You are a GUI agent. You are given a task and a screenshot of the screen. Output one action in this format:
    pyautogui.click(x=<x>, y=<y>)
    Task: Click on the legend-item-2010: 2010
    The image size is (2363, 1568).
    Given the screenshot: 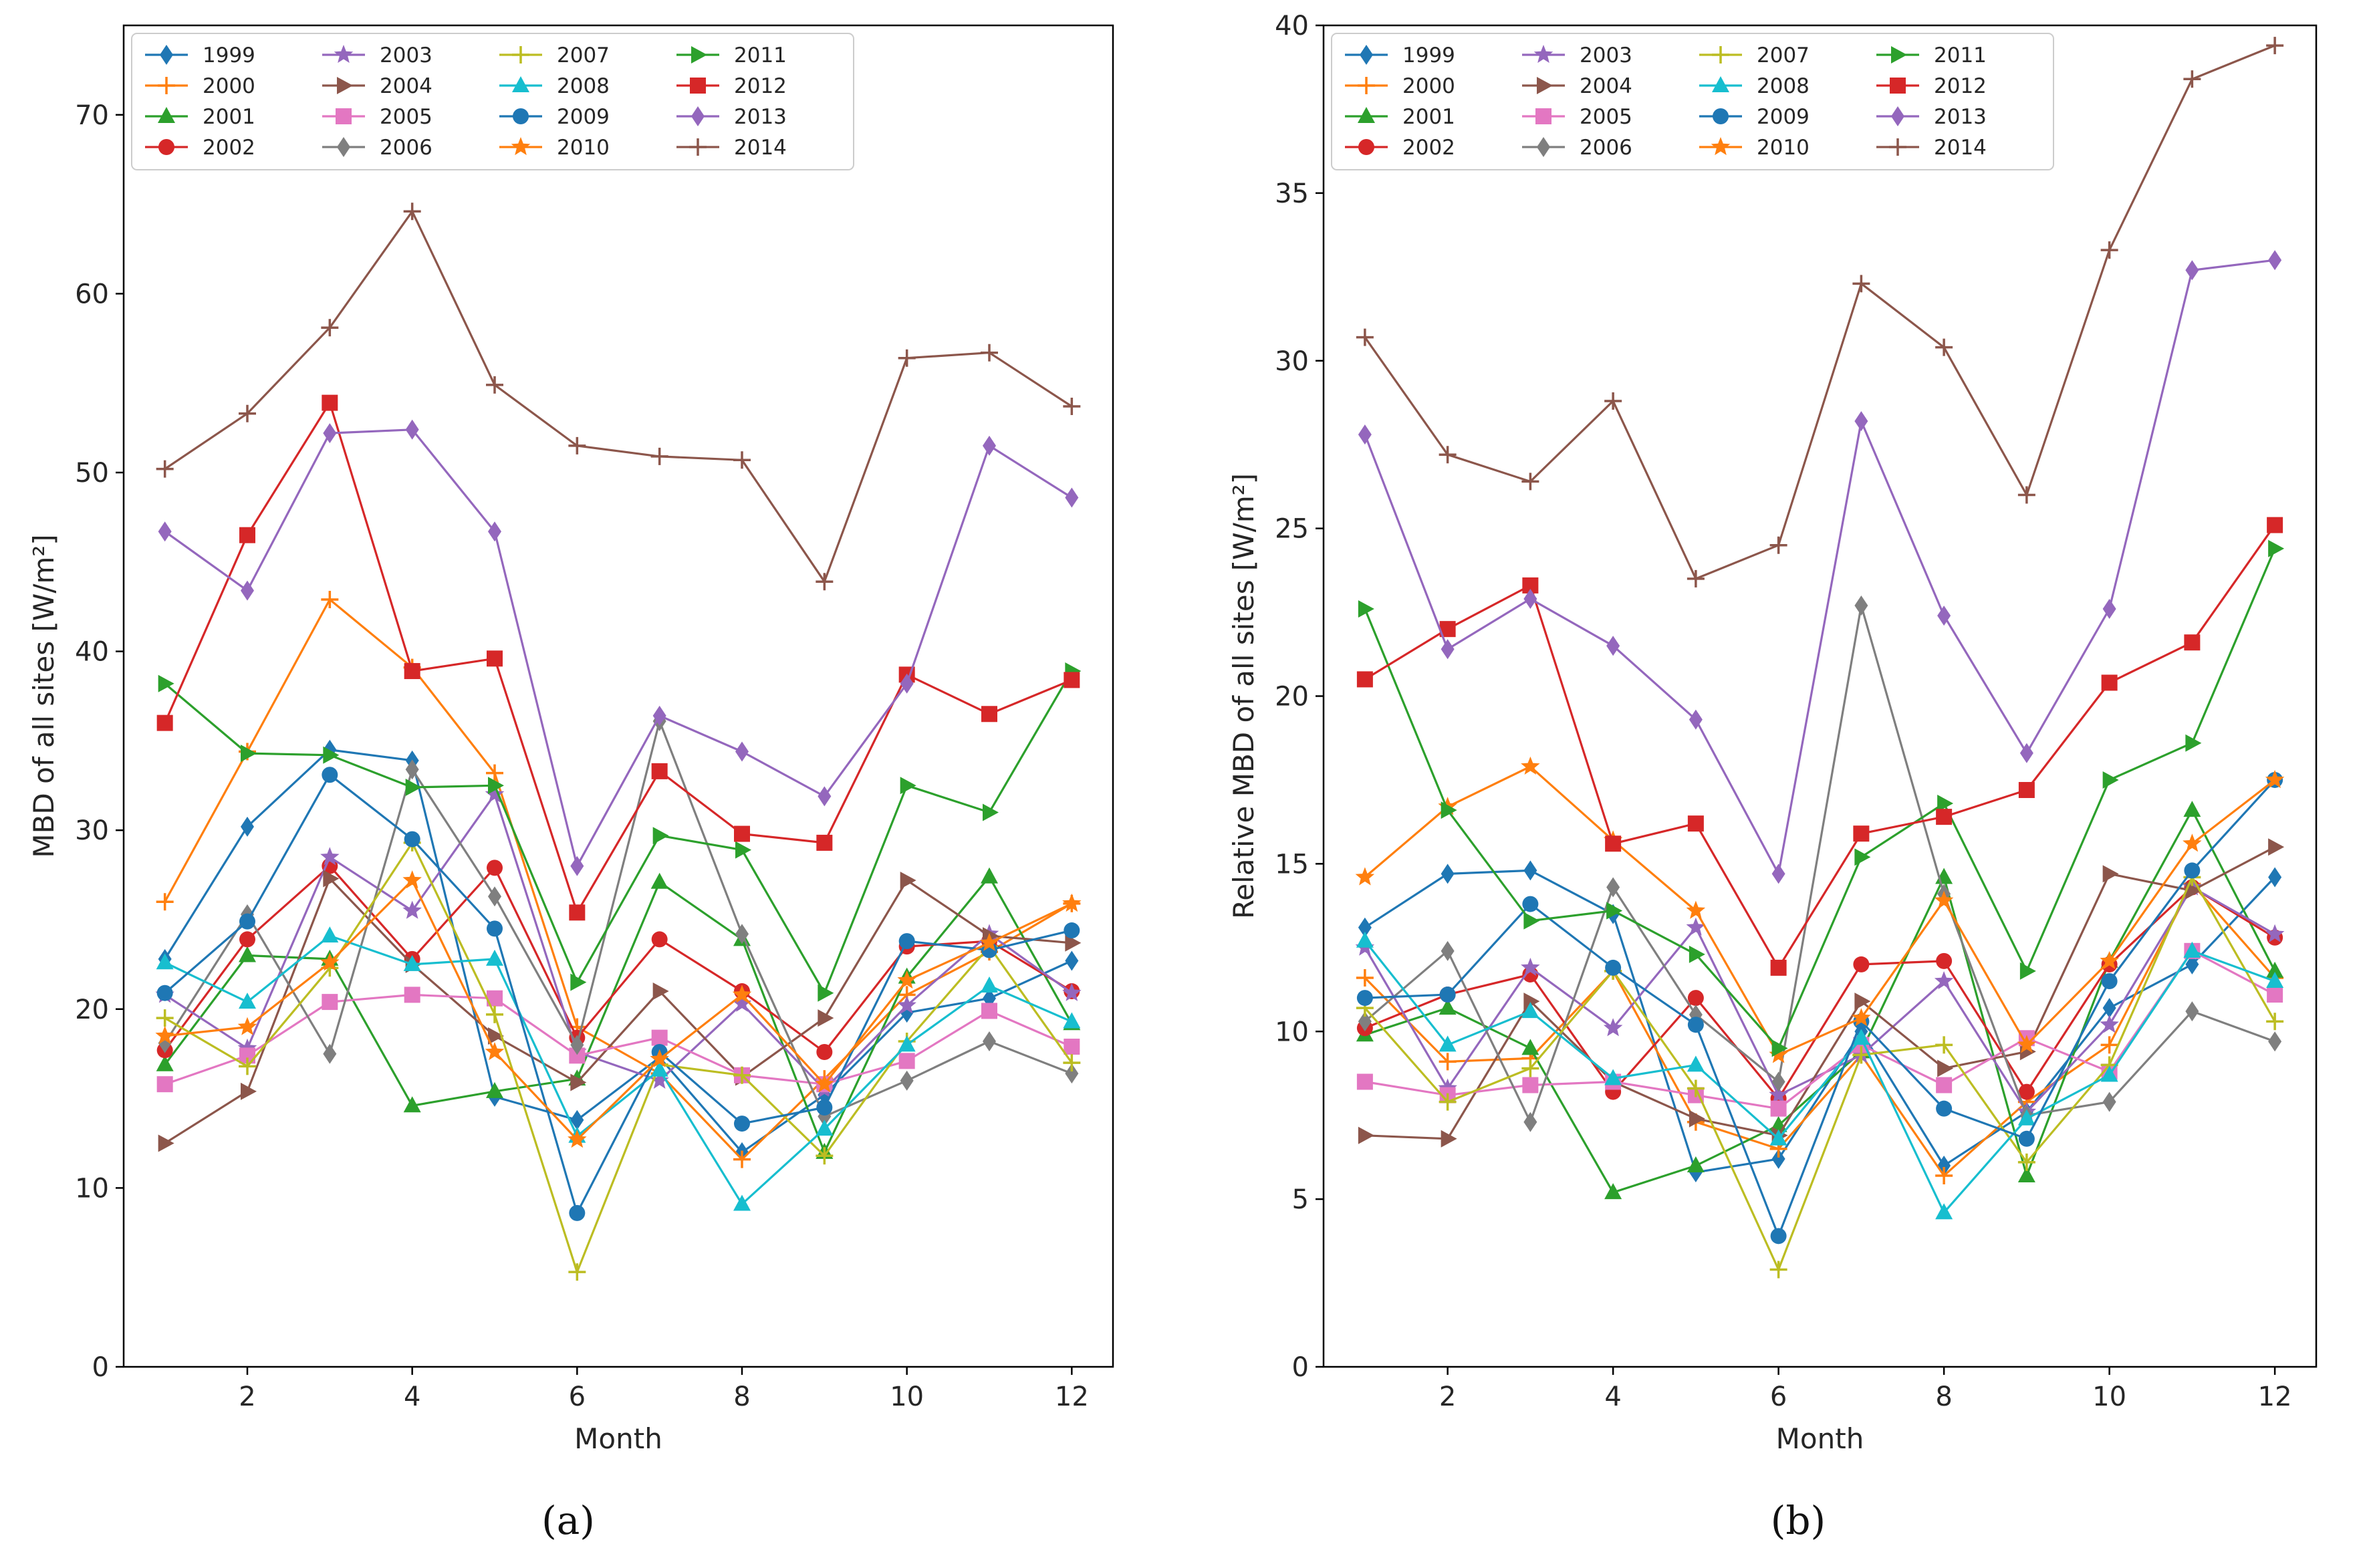 What is the action you would take?
    pyautogui.click(x=554, y=148)
    